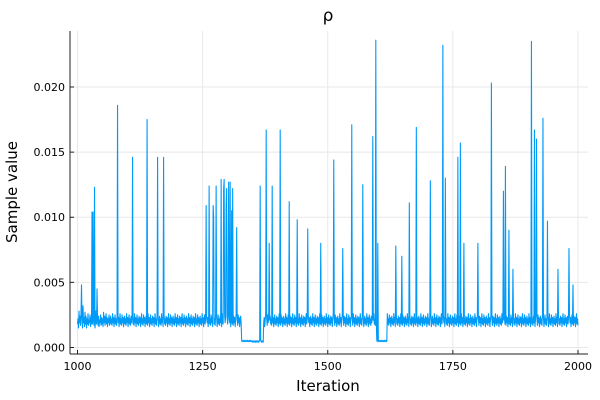 Image resolution: width=600 pixels, height=400 pixels. I want to click on x-tick-label: 1250, so click(203, 366).